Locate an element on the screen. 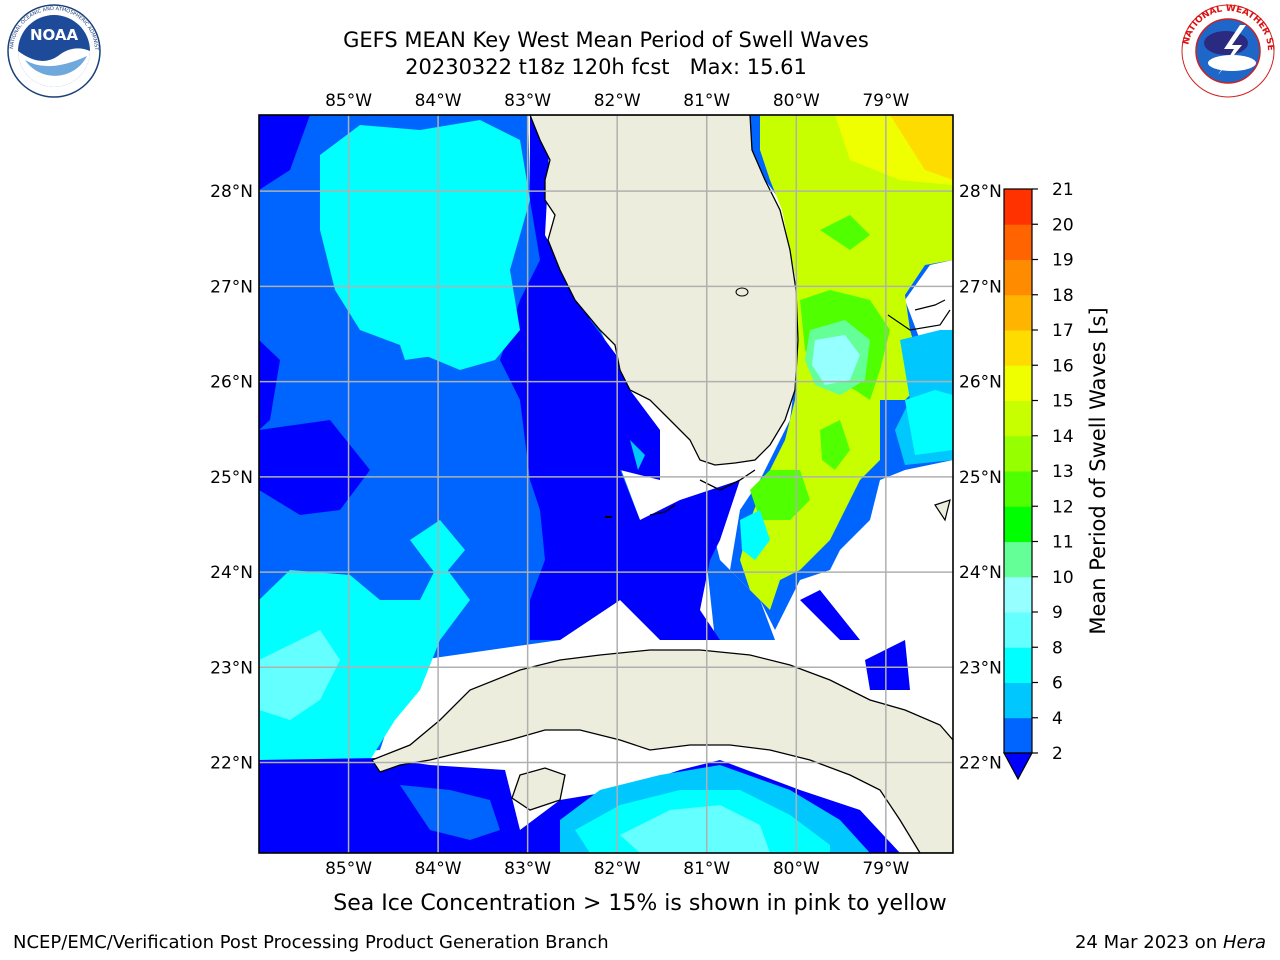  colorbar-tick-label: 13 is located at coordinates (1063, 472).